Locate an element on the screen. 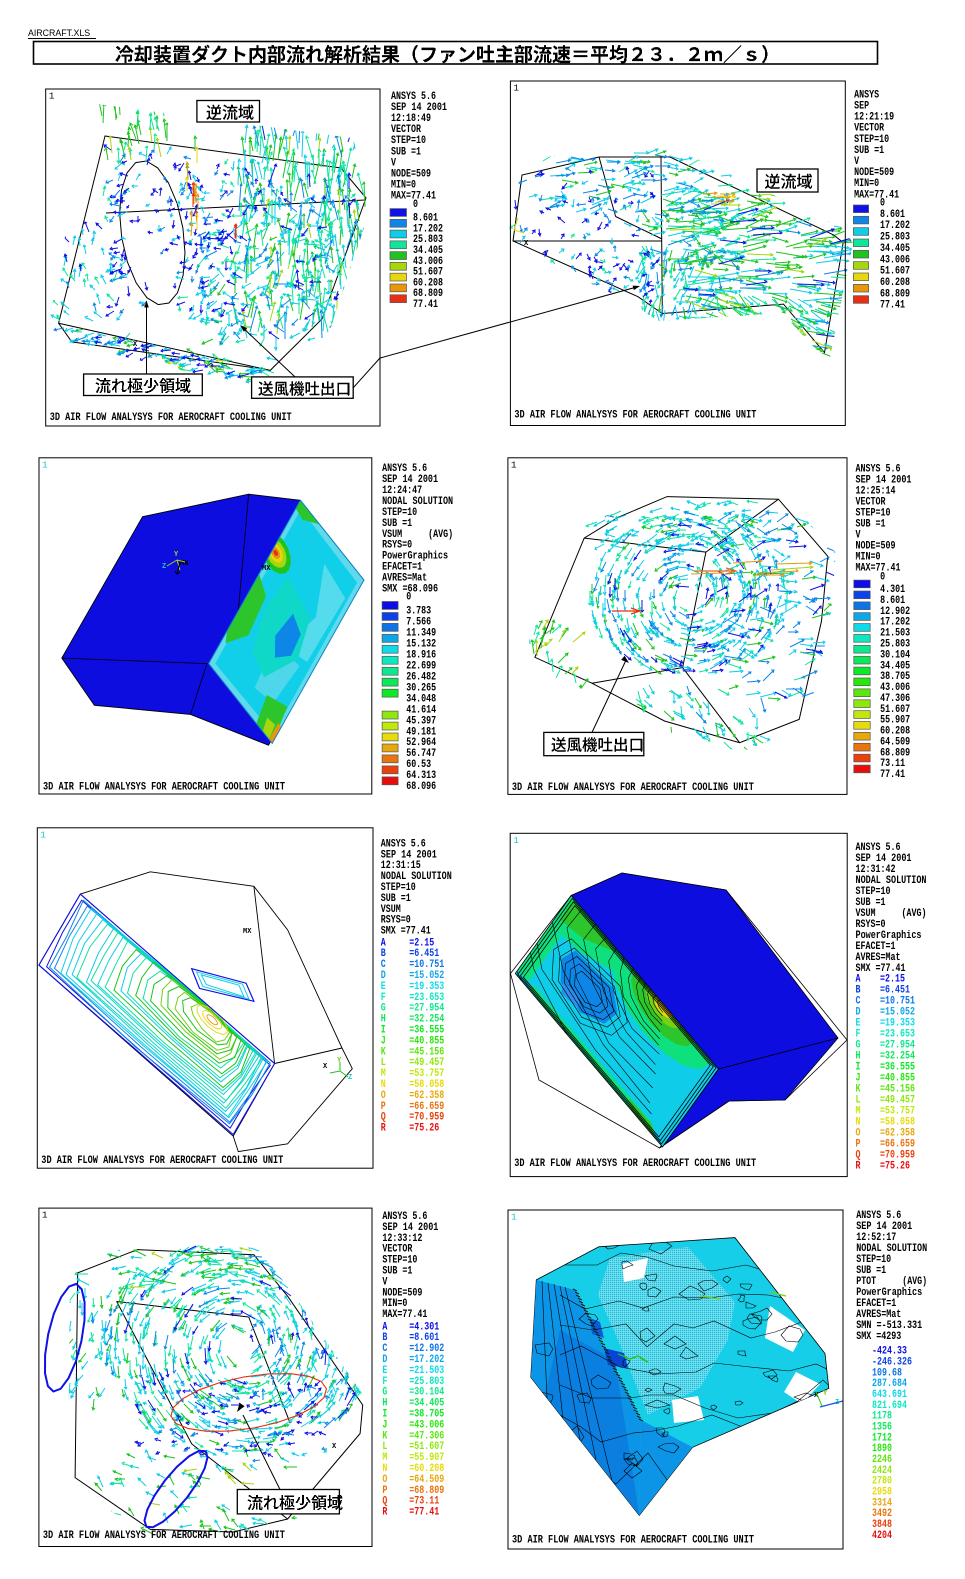 The image size is (965, 1579). svg-text: 34.405 is located at coordinates (895, 249).